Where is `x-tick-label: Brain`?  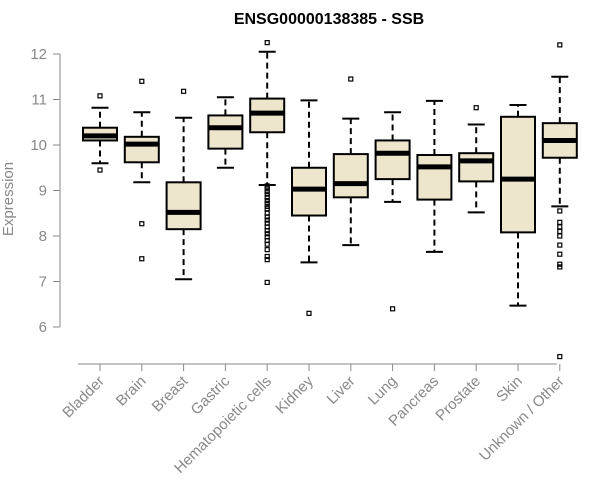
x-tick-label: Brain is located at coordinates (131, 391).